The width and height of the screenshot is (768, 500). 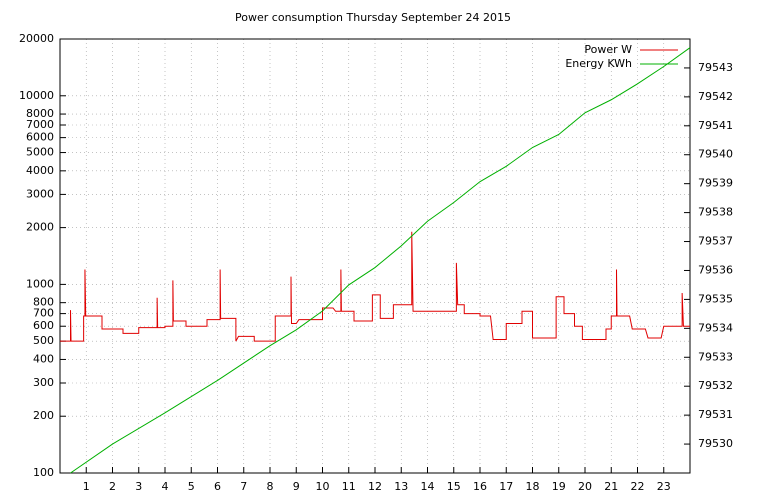 I want to click on x-tick-label: 4, so click(x=165, y=486).